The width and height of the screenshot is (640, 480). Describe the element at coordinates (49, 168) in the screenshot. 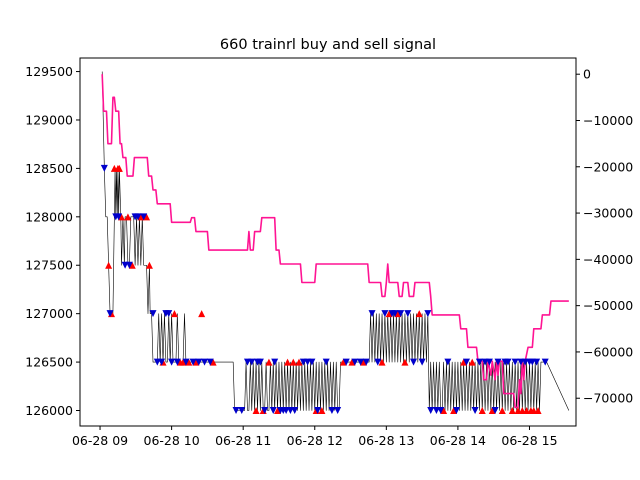

I see `left-y-tick-label: 128500` at that location.